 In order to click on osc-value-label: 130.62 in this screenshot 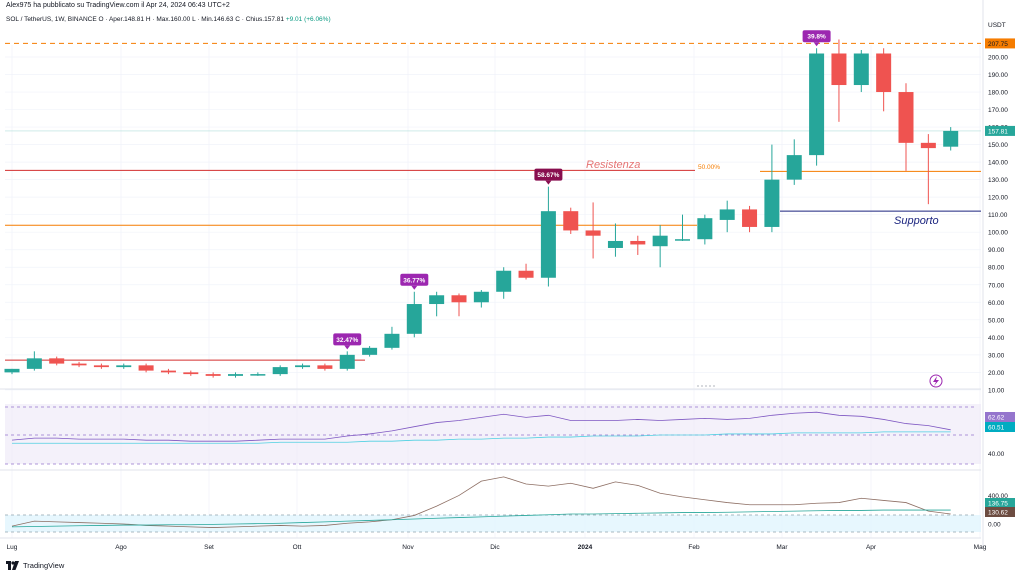, I will do `click(998, 513)`.